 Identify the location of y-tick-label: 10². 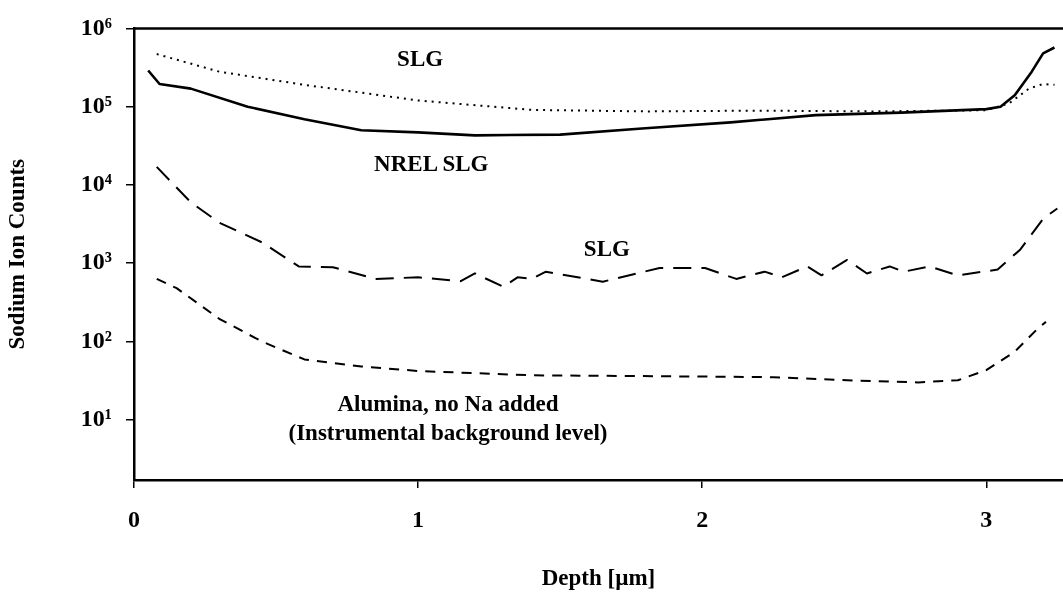
(96, 339).